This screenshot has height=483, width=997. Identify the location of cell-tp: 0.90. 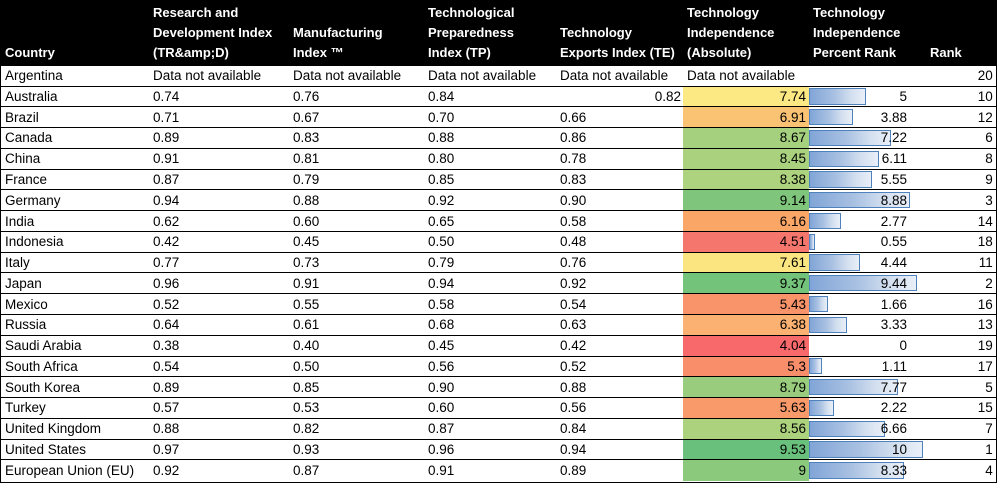
(441, 387).